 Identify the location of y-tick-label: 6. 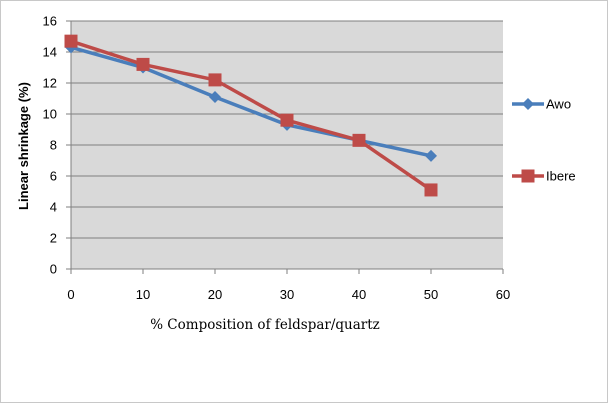
(53, 176).